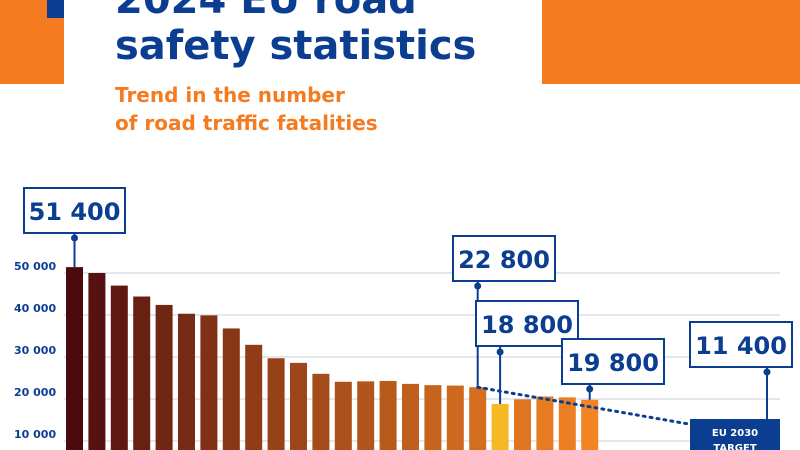 The image size is (800, 450). I want to click on projection-dotted-line, so click(598, 408).